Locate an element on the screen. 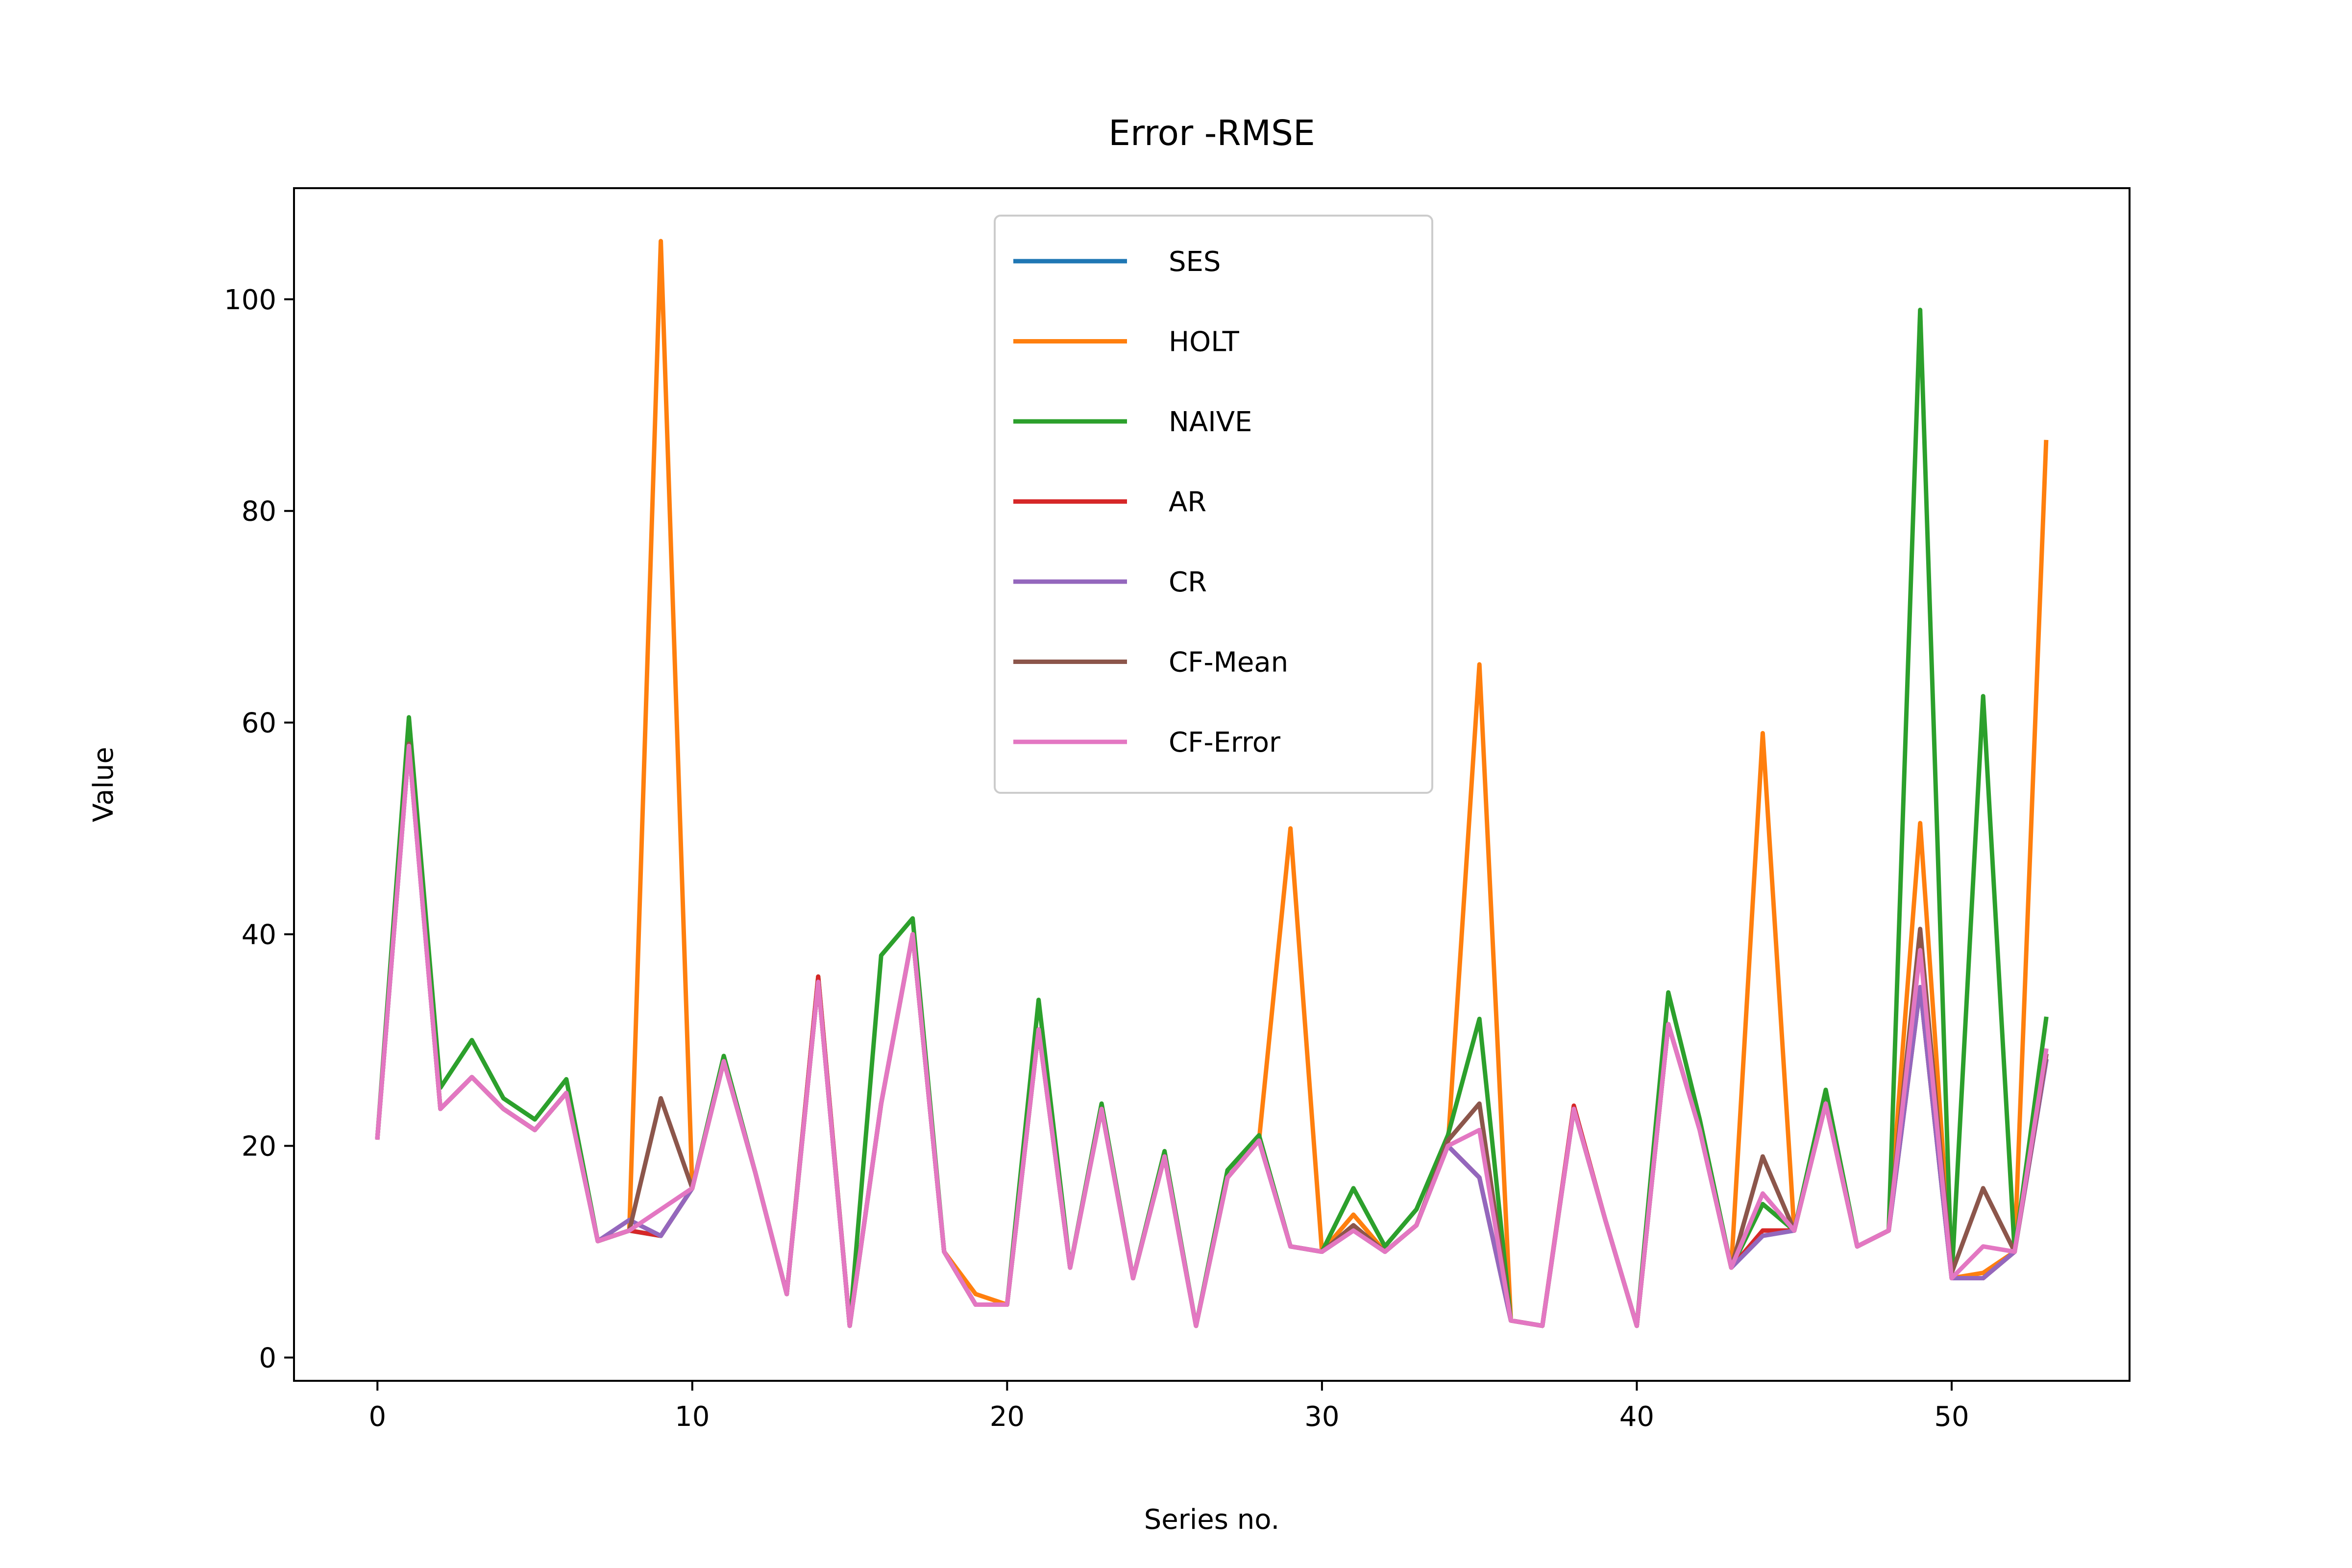 This screenshot has height=1568, width=2352. y-tick-label: 60 is located at coordinates (259, 723).